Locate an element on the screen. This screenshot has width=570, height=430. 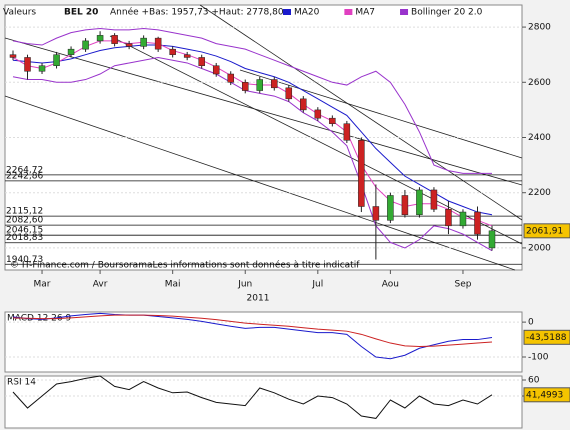
macd-panel is located at coordinates (263, 342).